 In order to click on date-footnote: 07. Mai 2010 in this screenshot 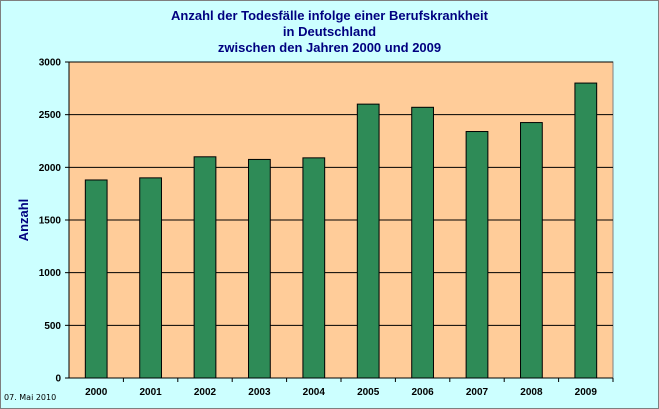, I will do `click(30, 397)`.